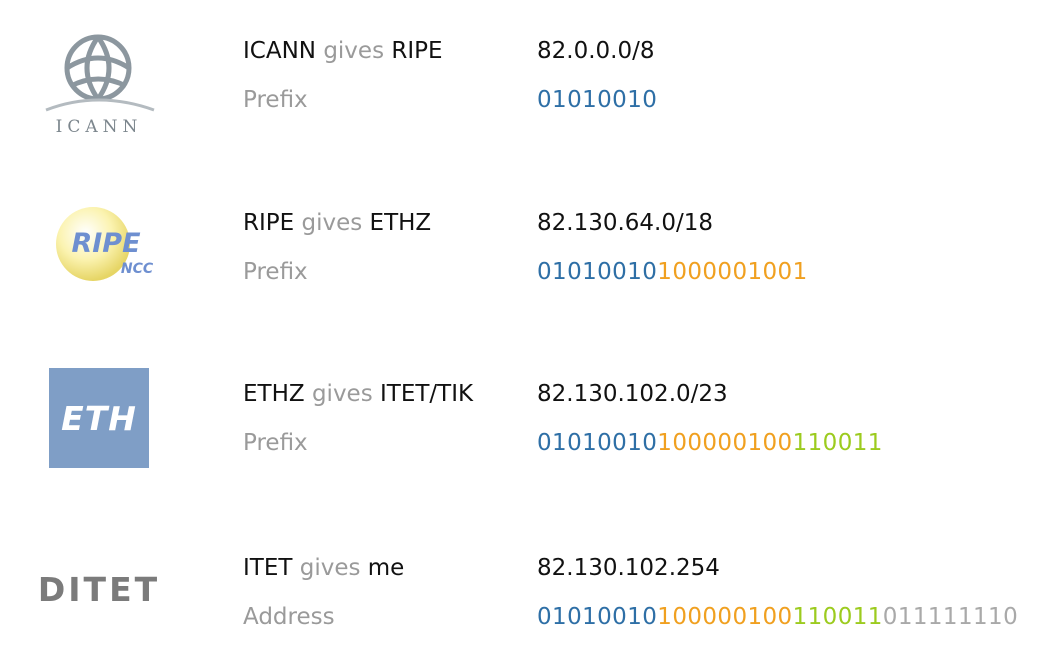 The image size is (1052, 653). I want to click on binary-bits: 01010010, so click(597, 100).